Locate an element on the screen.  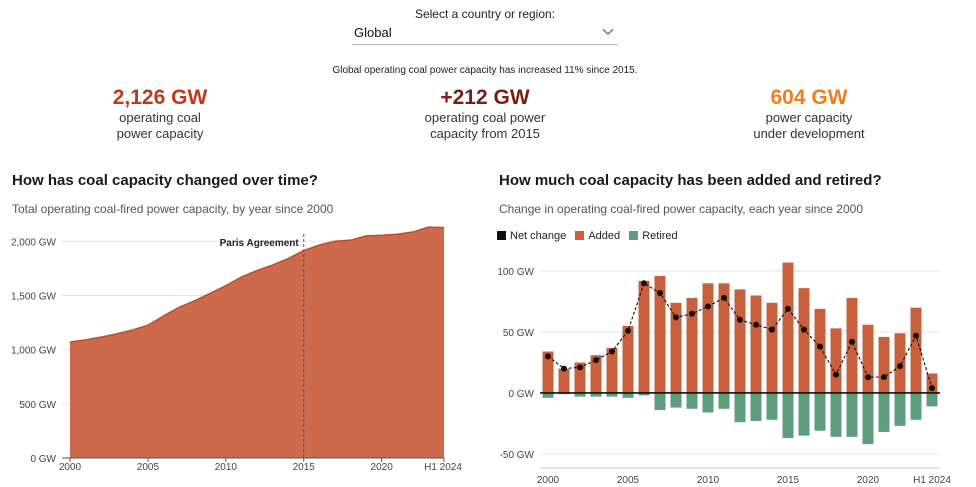
y-tick-label: 50 GW is located at coordinates (519, 333).